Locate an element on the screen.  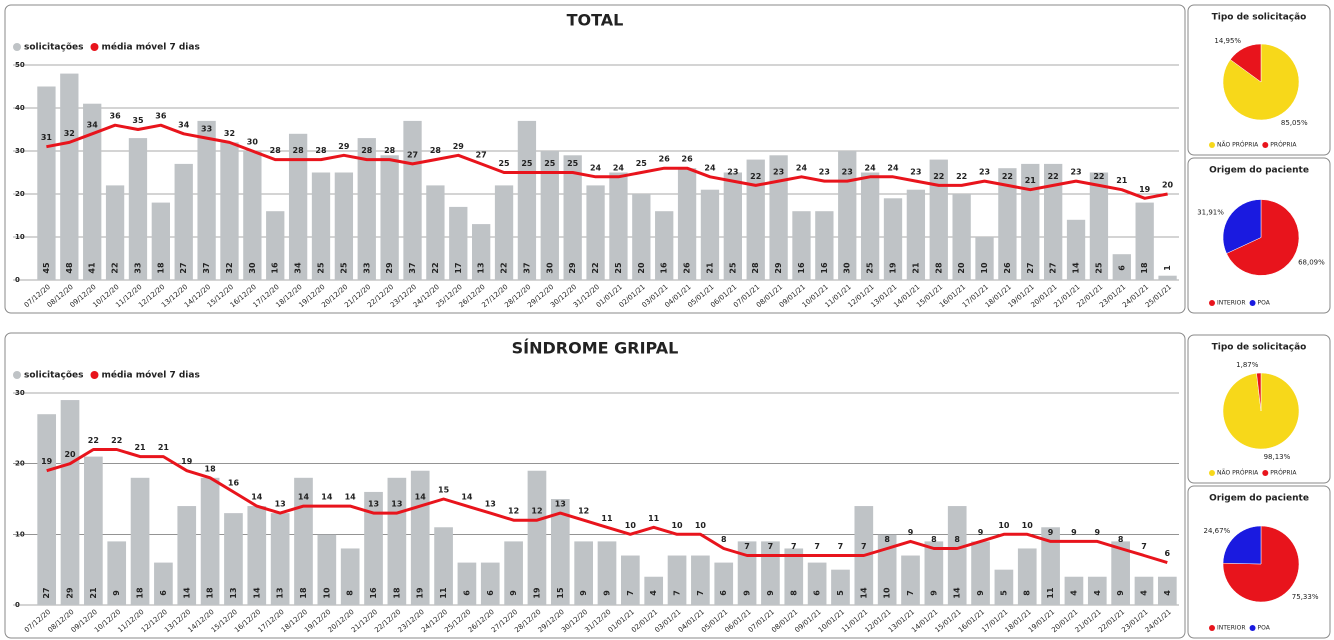
line-value-label: 10 is located at coordinates (631, 525).